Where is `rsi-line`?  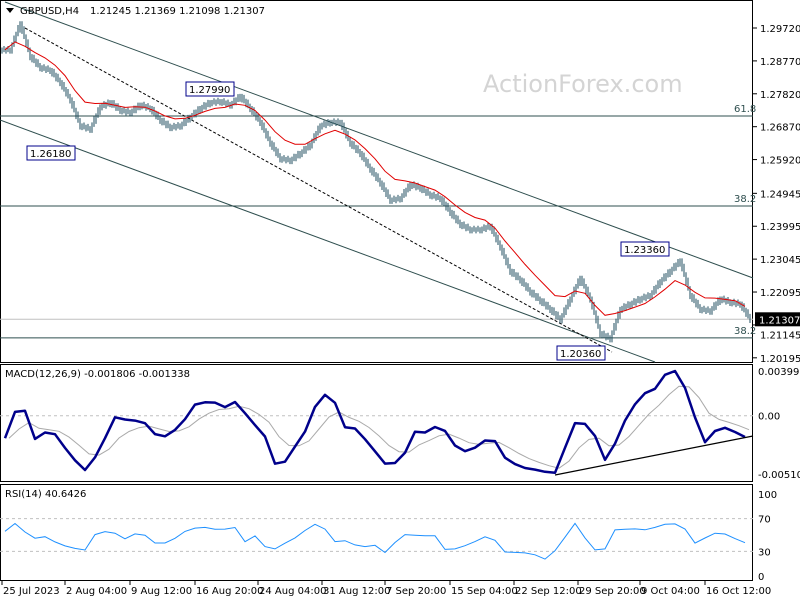 rsi-line is located at coordinates (375, 541).